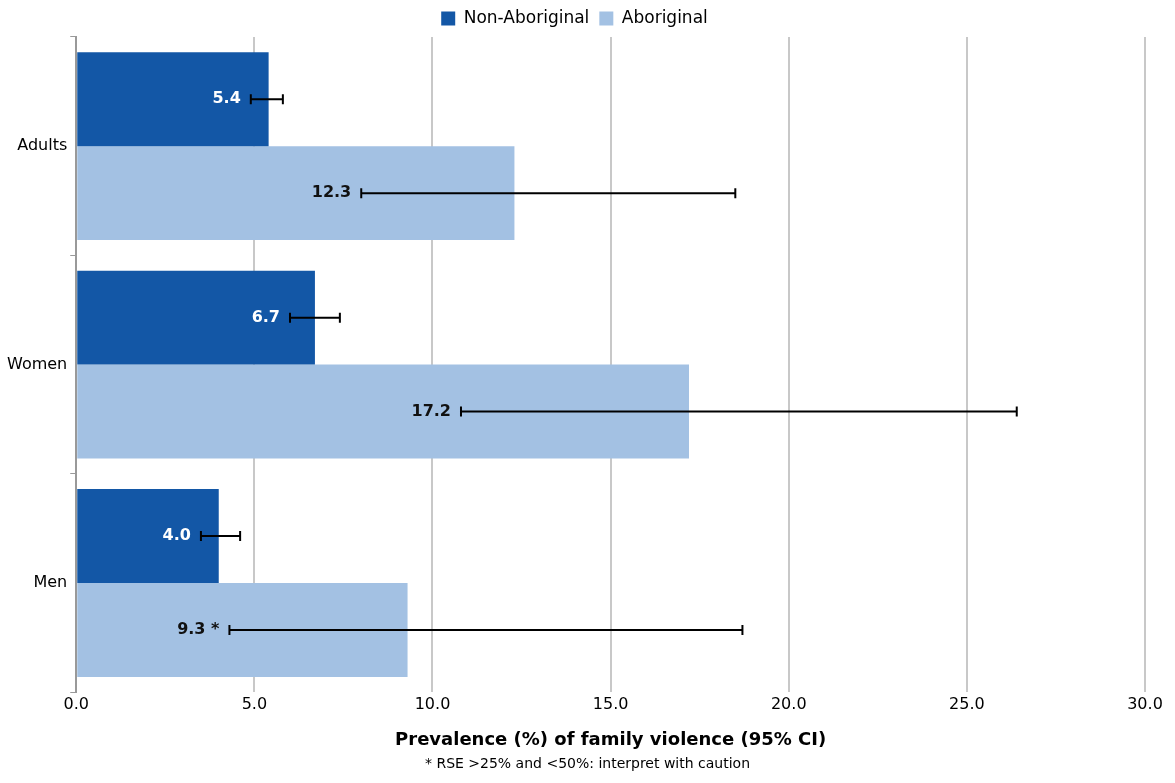 The width and height of the screenshot is (1175, 783). I want to click on x-tick-label: 10.0, so click(432, 703).